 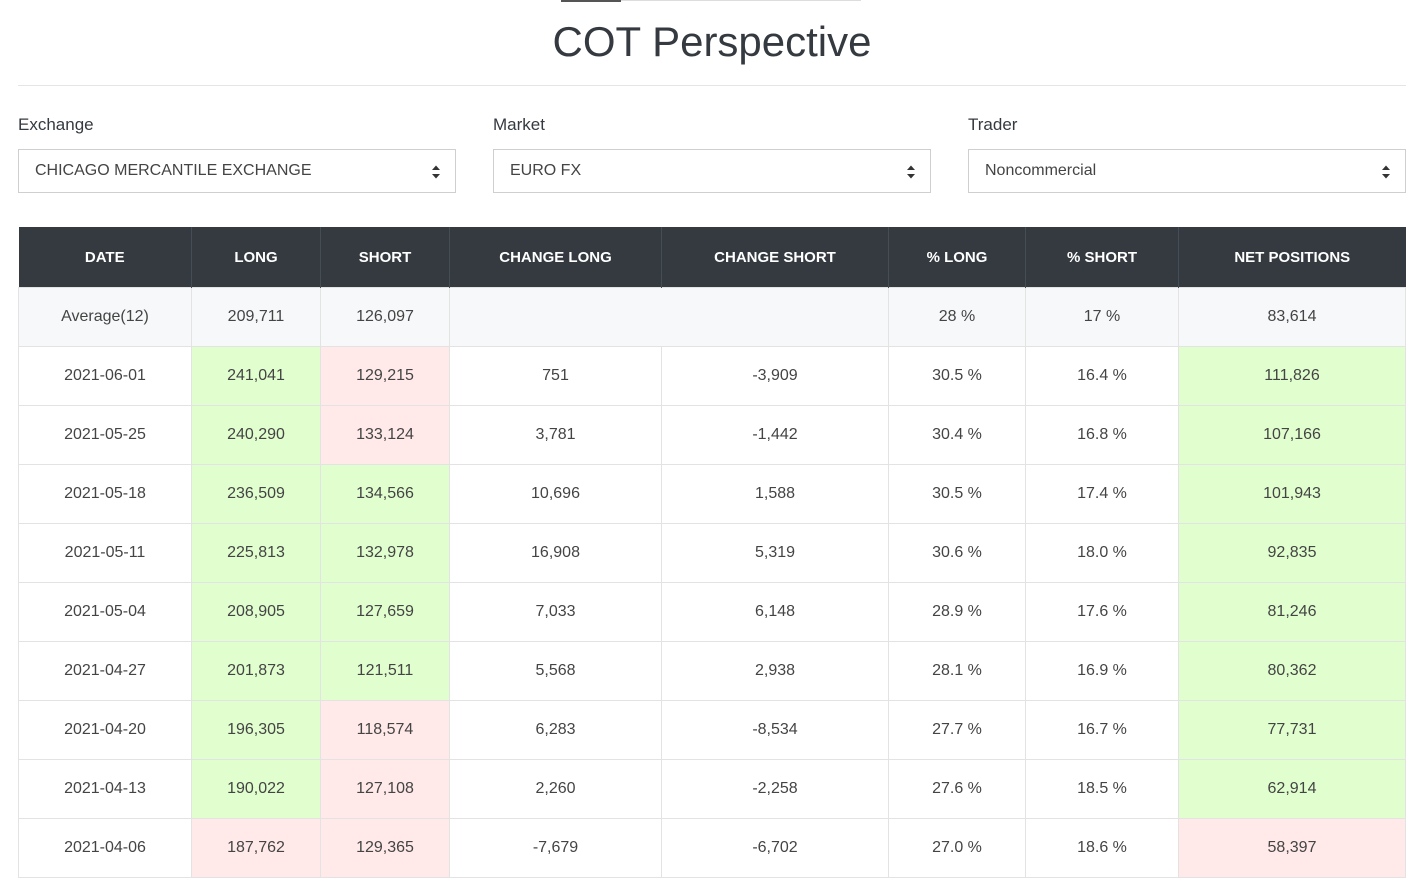 What do you see at coordinates (1187, 171) in the screenshot?
I see `trader-select: Noncommercial` at bounding box center [1187, 171].